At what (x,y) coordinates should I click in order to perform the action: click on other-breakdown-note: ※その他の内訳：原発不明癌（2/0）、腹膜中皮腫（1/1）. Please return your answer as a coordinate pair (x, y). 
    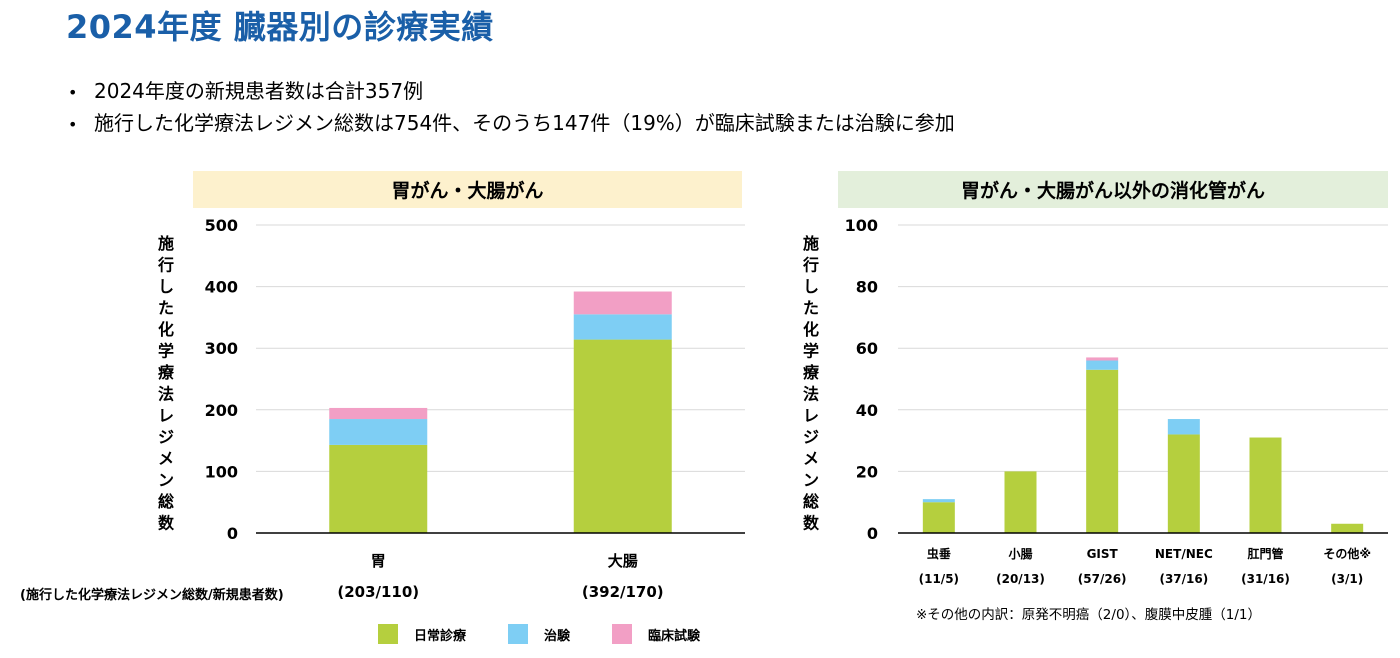
    Looking at the image, I should click on (1089, 615).